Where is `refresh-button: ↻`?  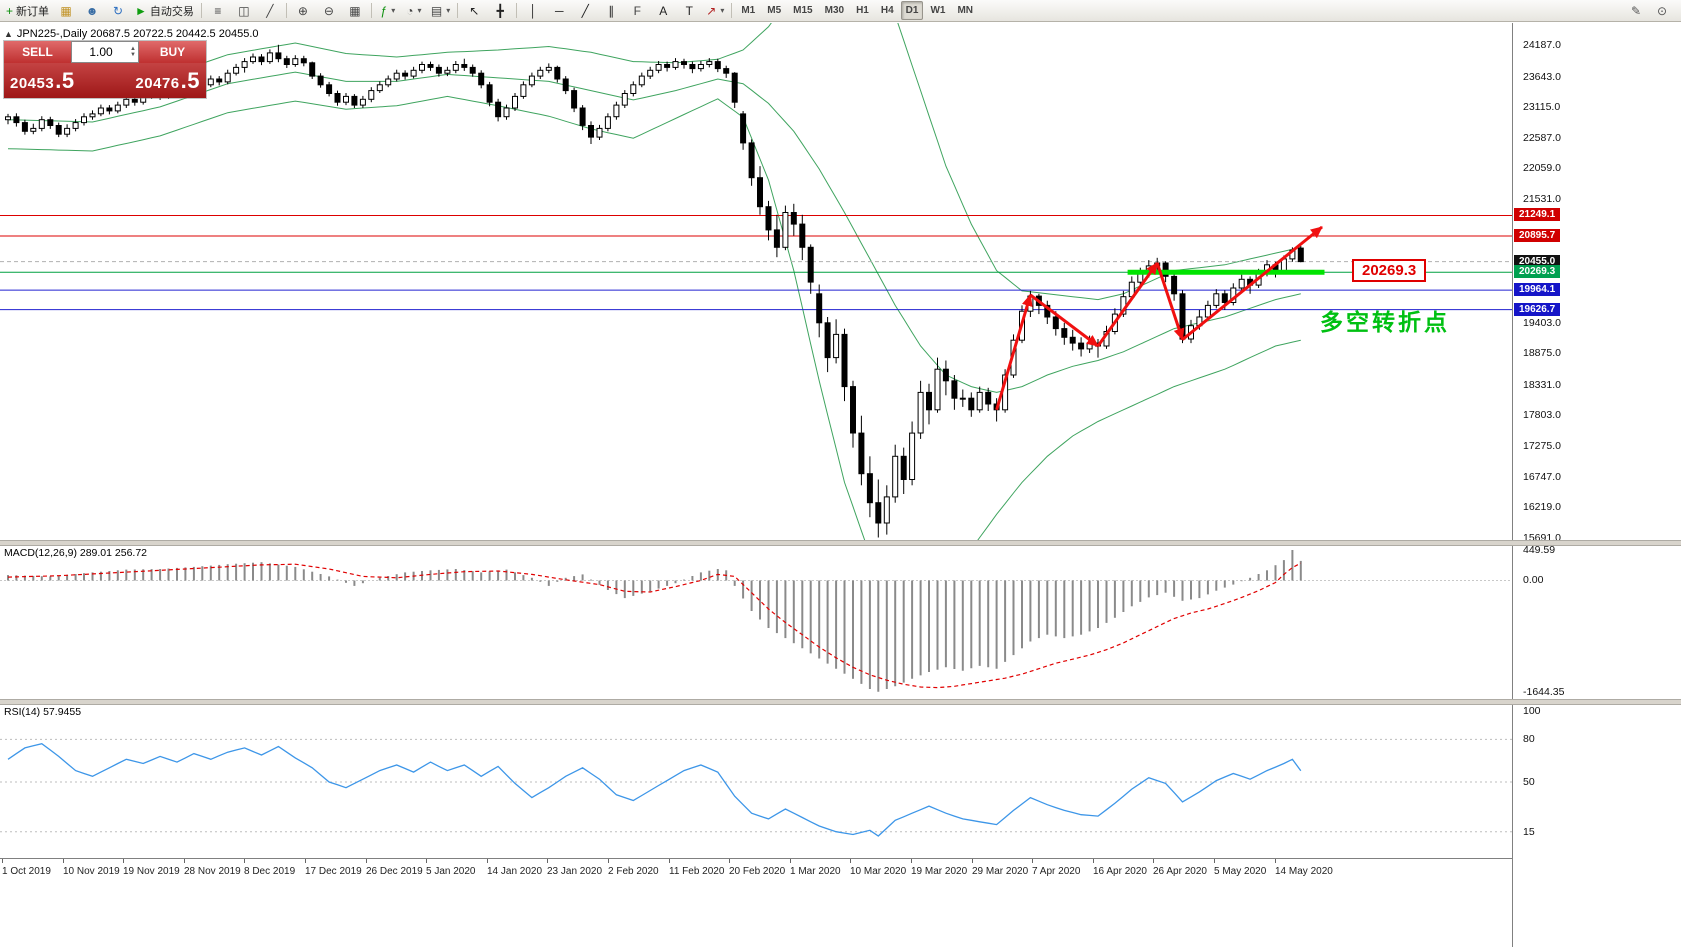
refresh-button: ↻ is located at coordinates (118, 11).